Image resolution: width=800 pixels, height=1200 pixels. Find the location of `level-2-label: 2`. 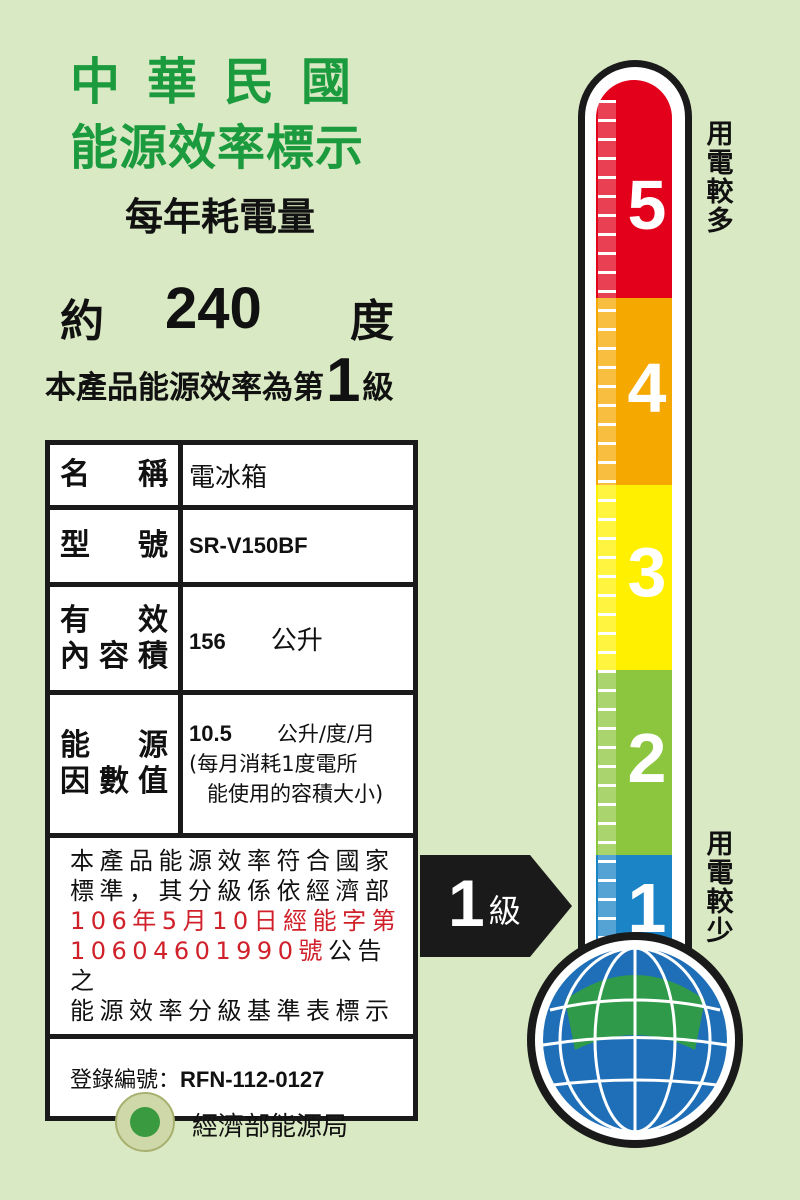

level-2-label: 2 is located at coordinates (647, 758).